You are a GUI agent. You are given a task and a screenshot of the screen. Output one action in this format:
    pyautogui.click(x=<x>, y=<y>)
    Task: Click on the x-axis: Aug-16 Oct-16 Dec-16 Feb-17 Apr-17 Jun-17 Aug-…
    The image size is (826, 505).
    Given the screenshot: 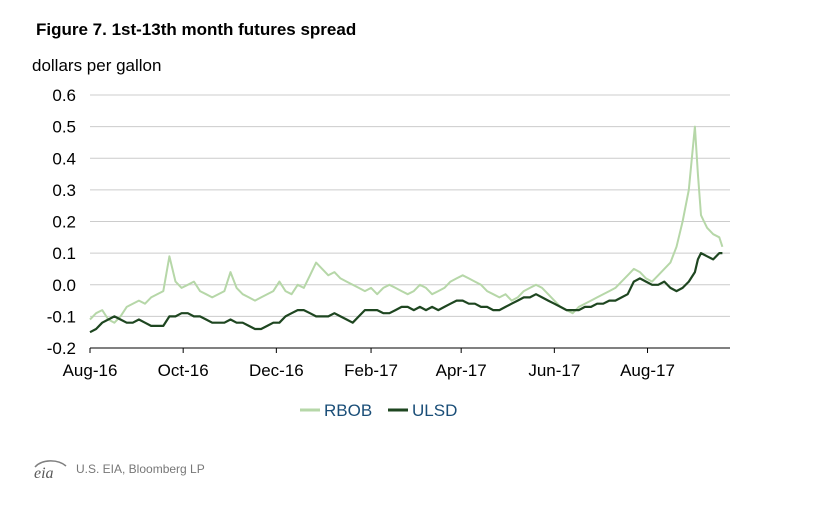 What is the action you would take?
    pyautogui.click(x=396, y=363)
    